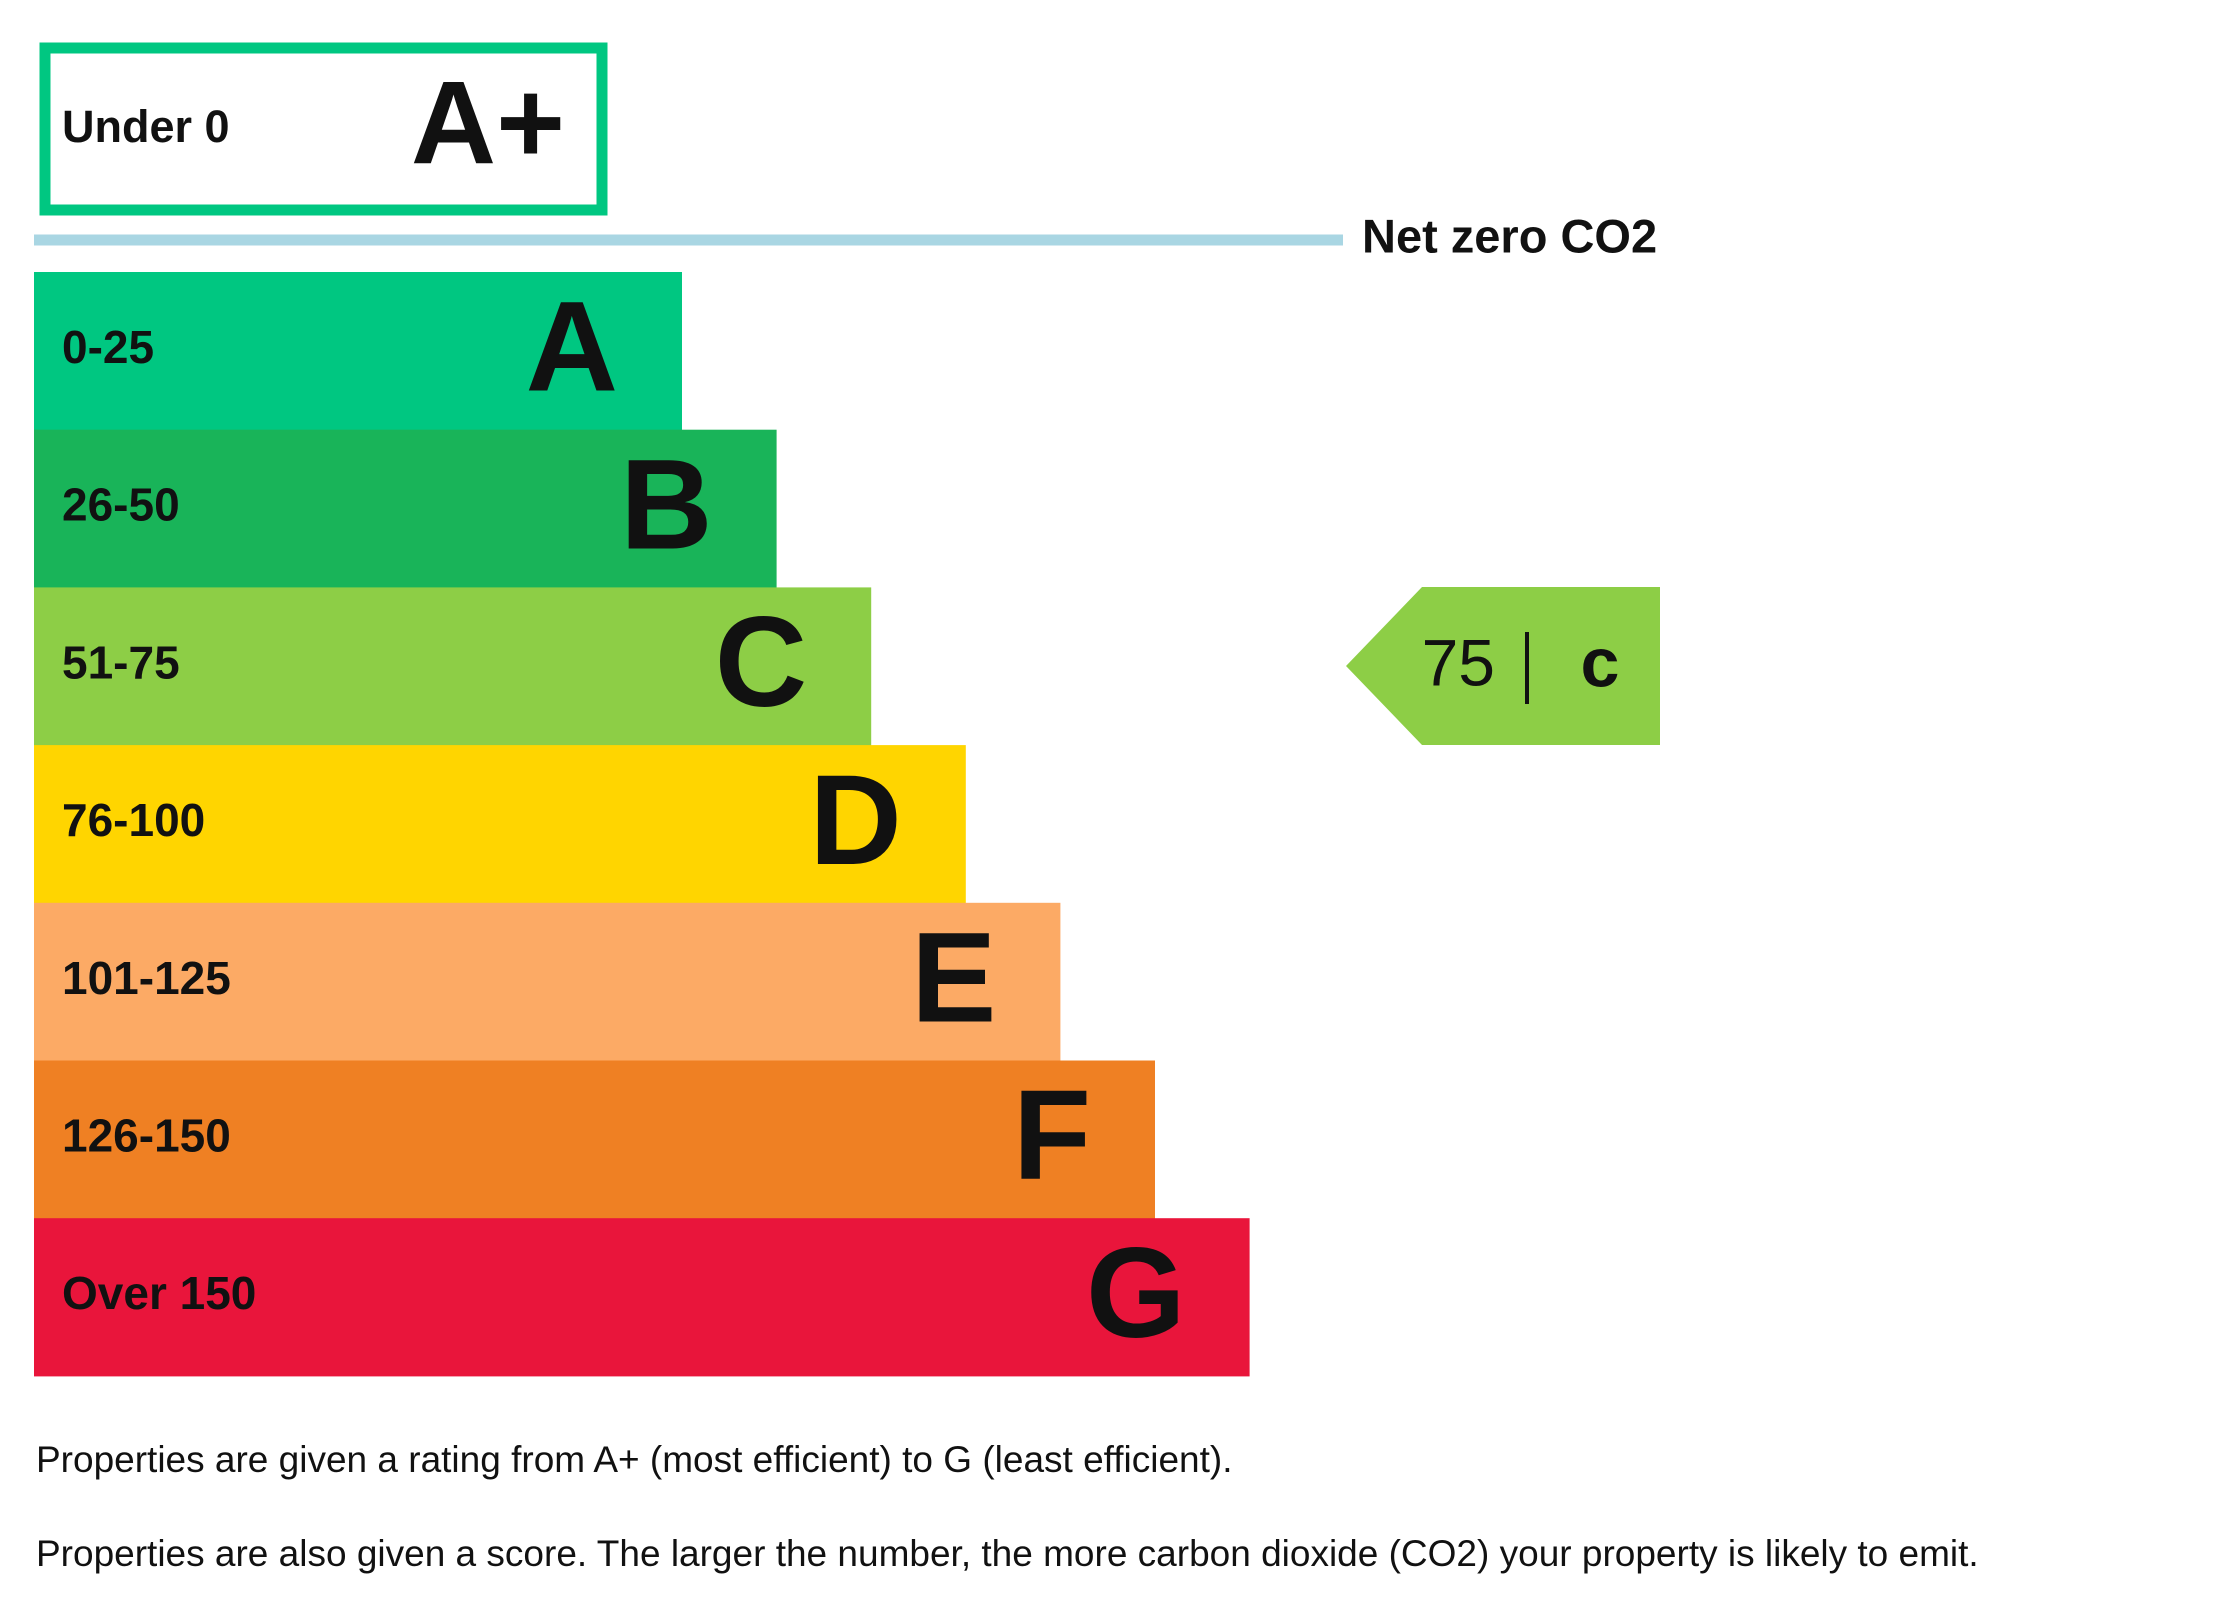  What do you see at coordinates (855, 820) in the screenshot?
I see `band-grade: D` at bounding box center [855, 820].